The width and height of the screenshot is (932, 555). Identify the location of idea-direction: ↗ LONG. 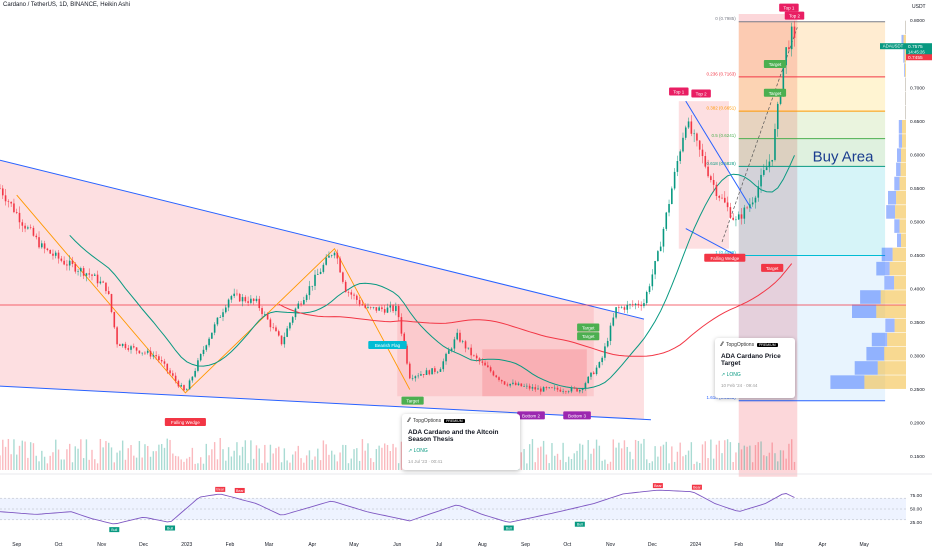
(461, 451).